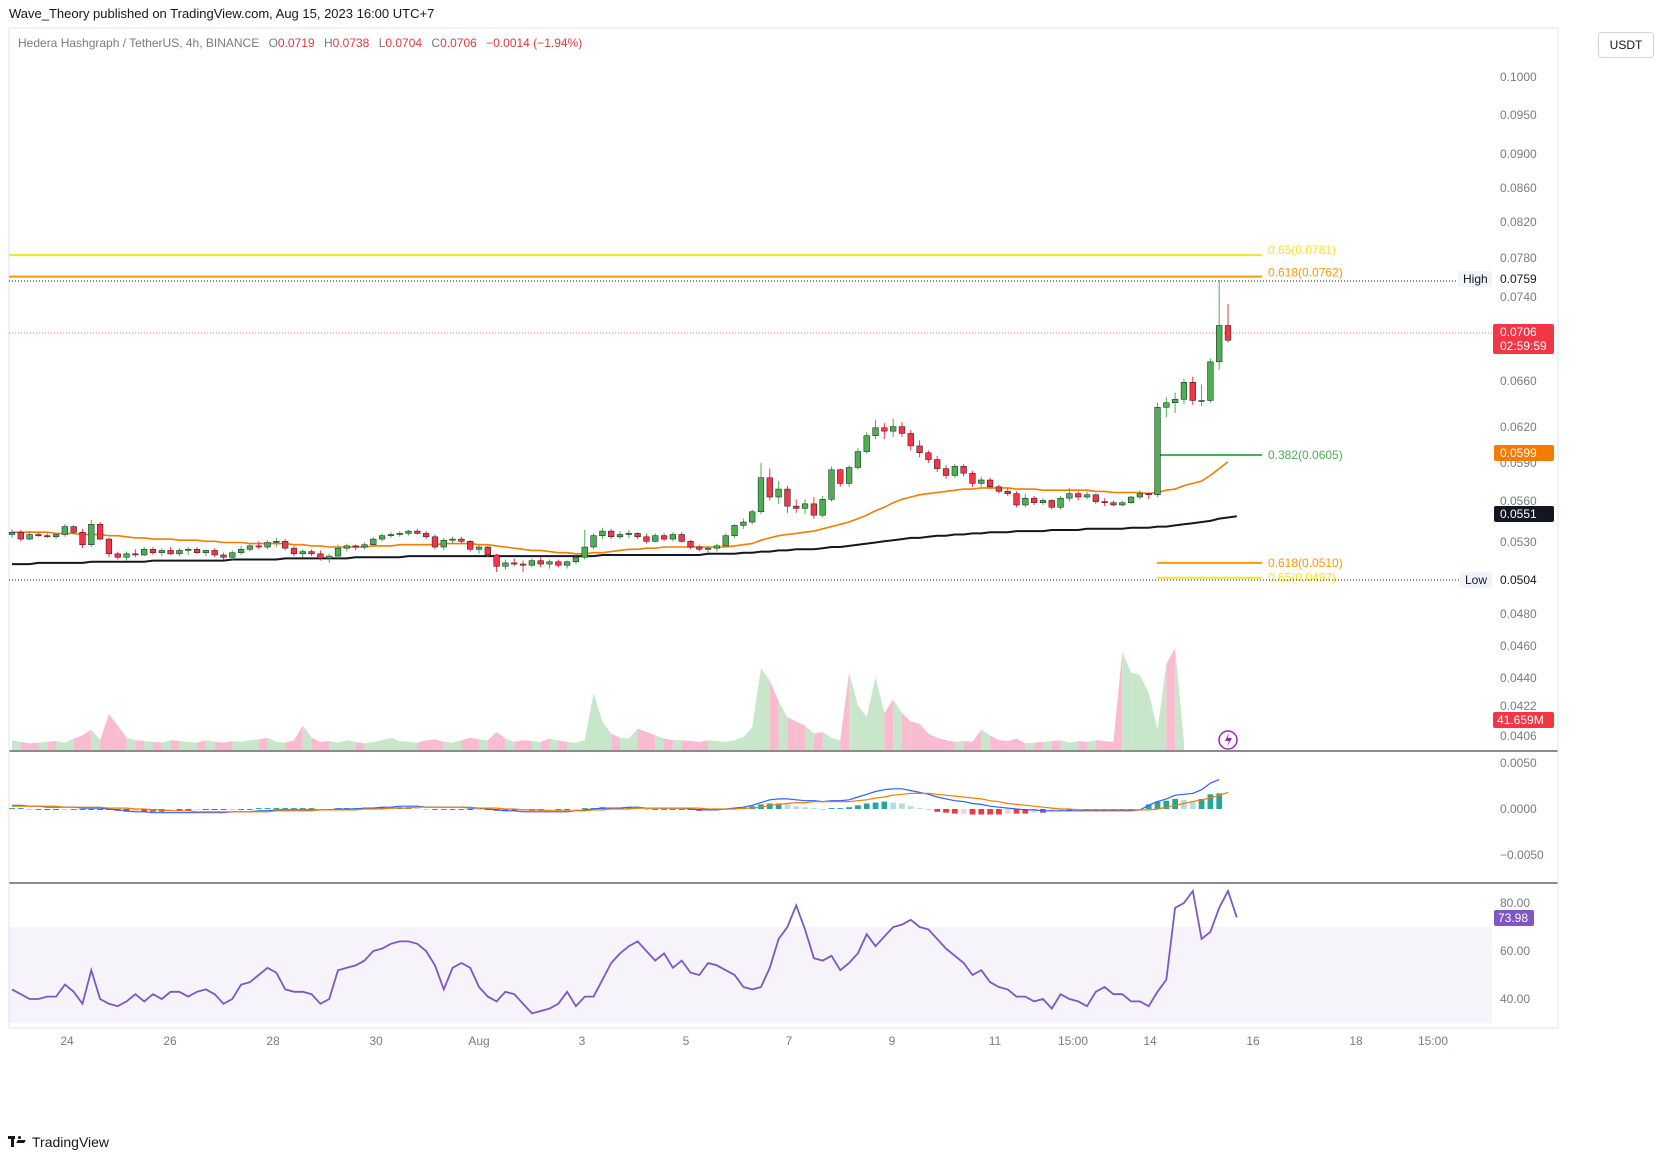 The width and height of the screenshot is (1667, 1156). I want to click on macd-axis-tick: −0.0050, so click(1522, 855).